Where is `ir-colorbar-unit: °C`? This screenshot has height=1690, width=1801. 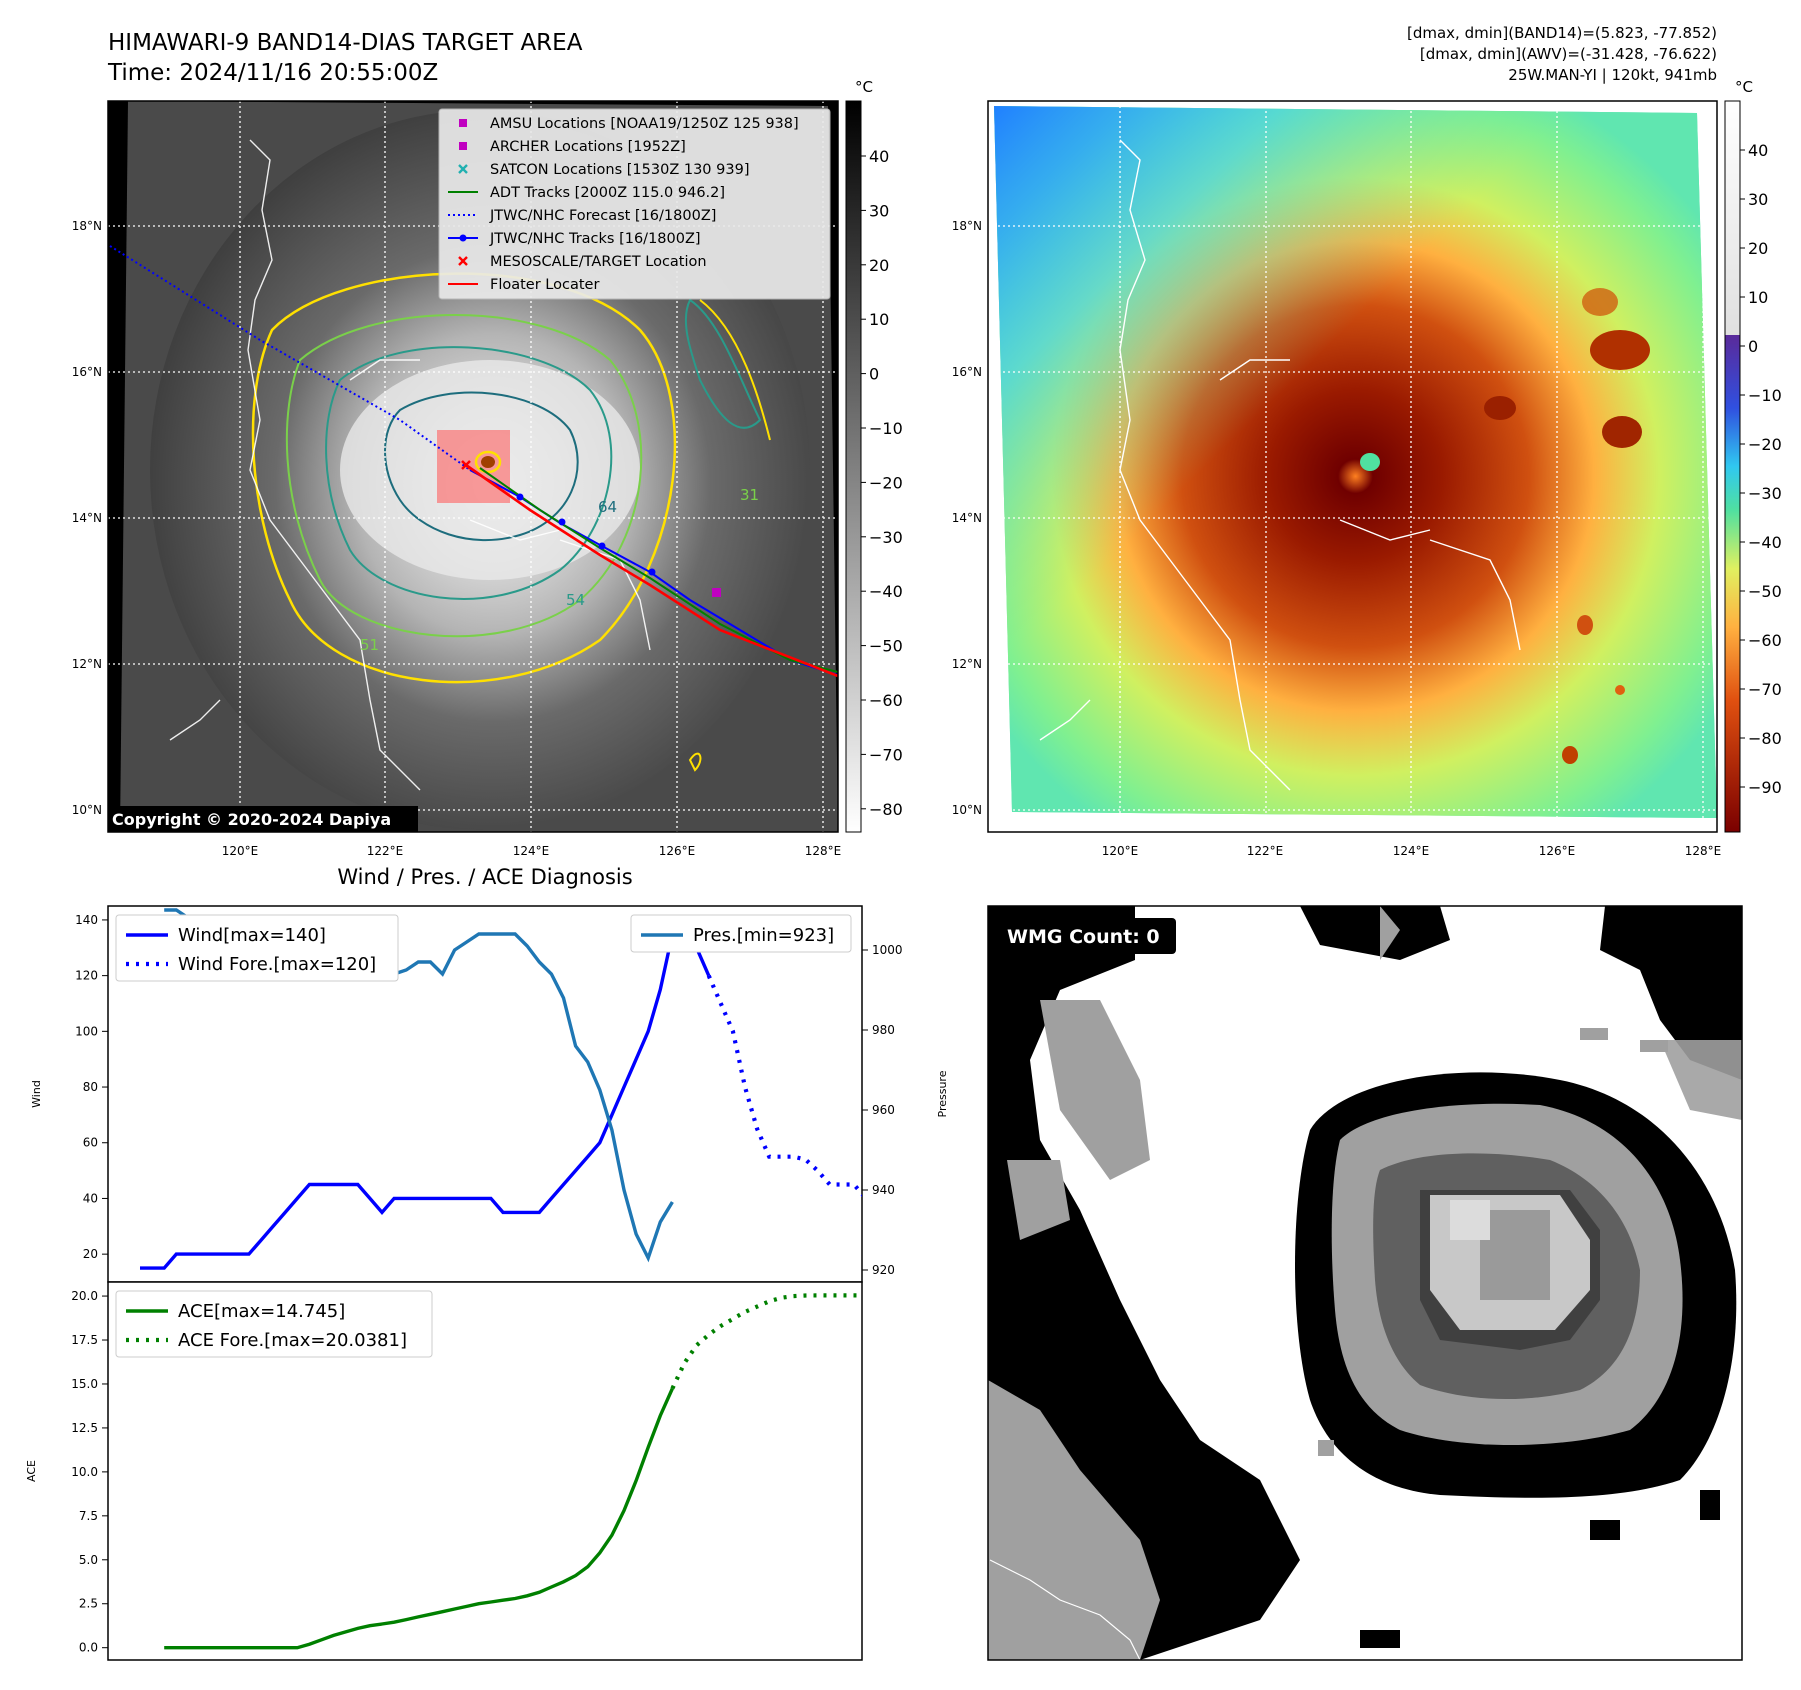
ir-colorbar-unit: °C is located at coordinates (864, 87).